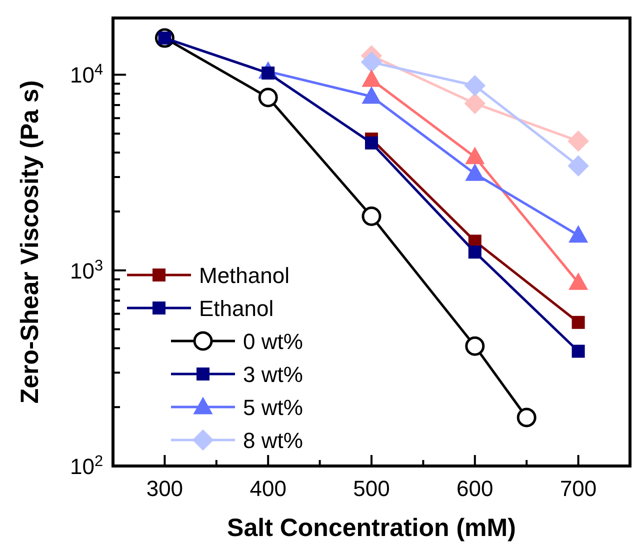 This screenshot has width=642, height=556. I want to click on legend-label: 5 wt%, so click(273, 407).